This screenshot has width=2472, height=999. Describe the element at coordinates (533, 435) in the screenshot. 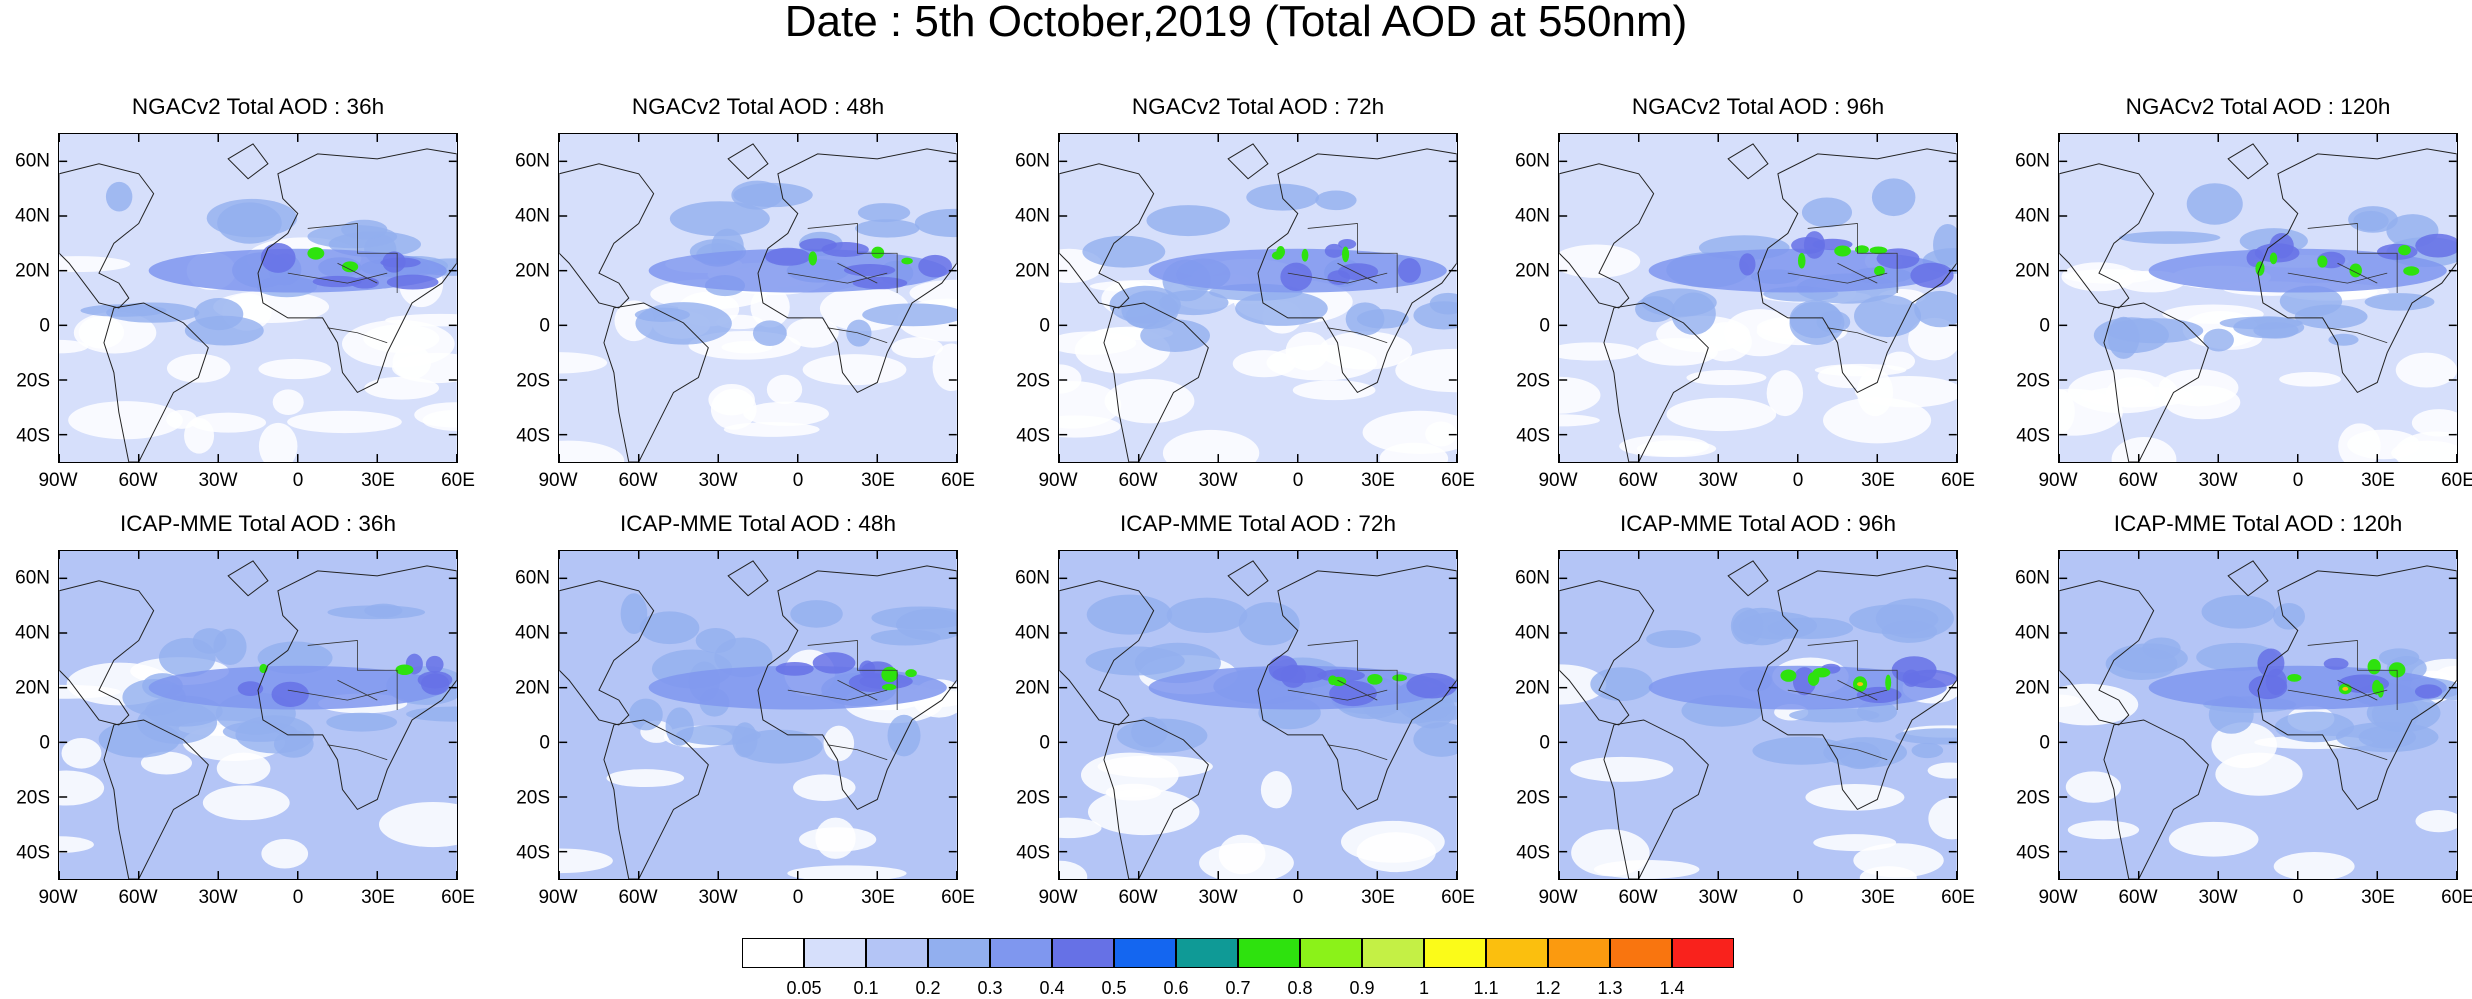

I see `lat-tick-label: 40S` at that location.